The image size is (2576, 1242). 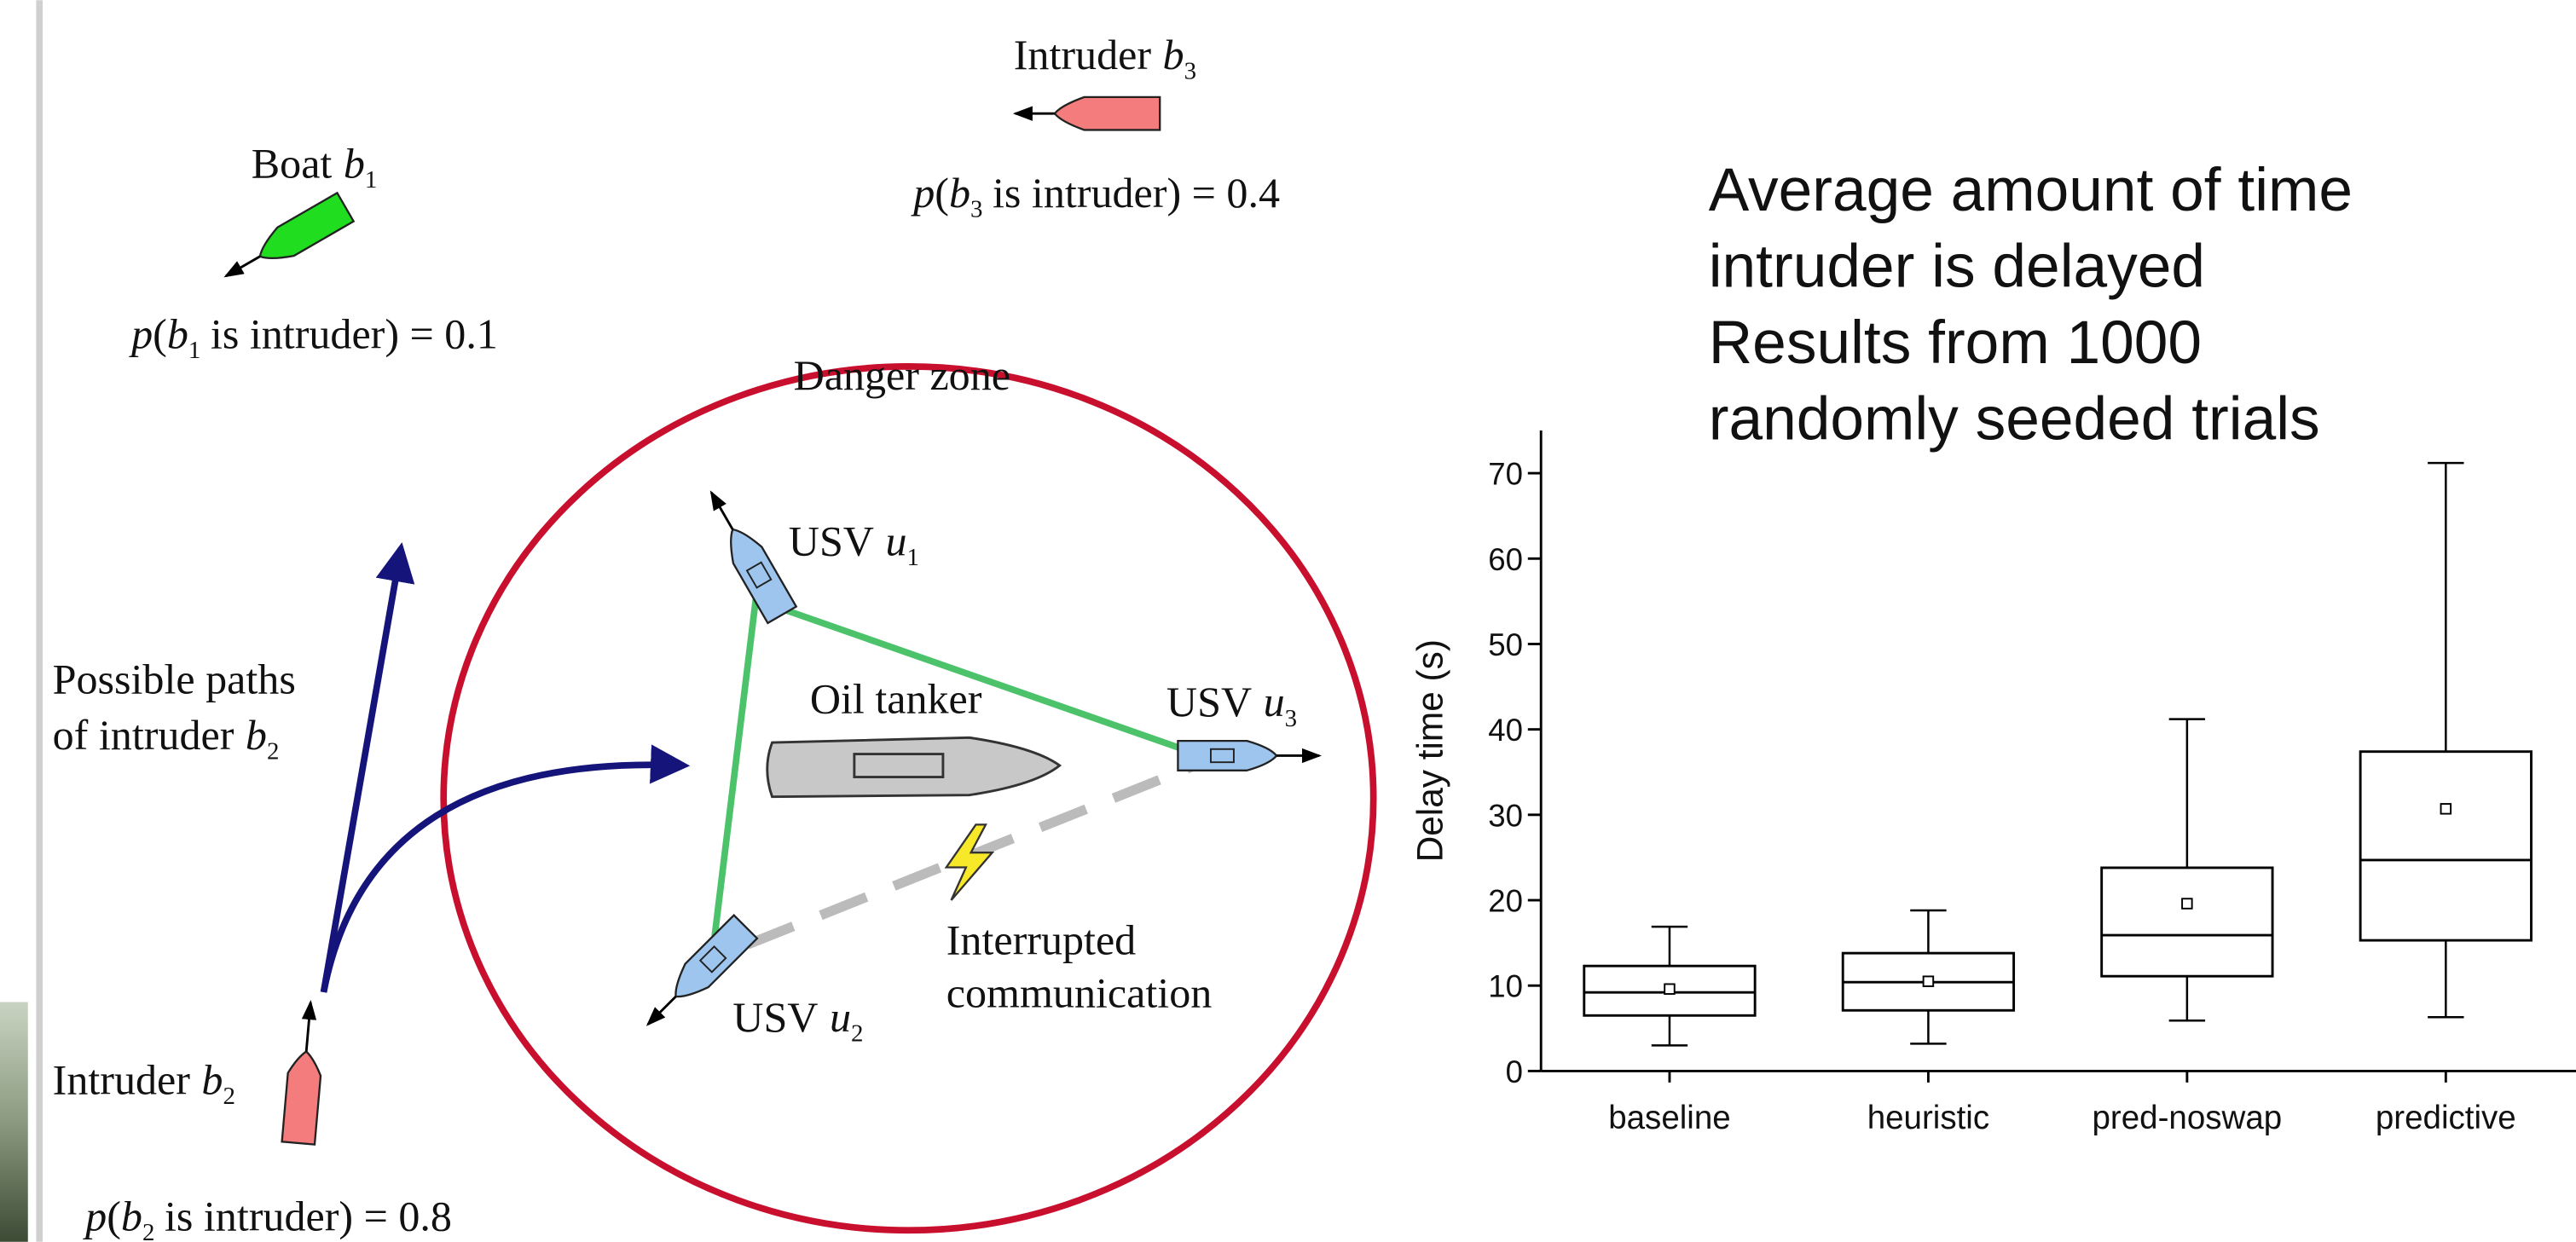 I want to click on label: Boat b1, so click(x=315, y=167).